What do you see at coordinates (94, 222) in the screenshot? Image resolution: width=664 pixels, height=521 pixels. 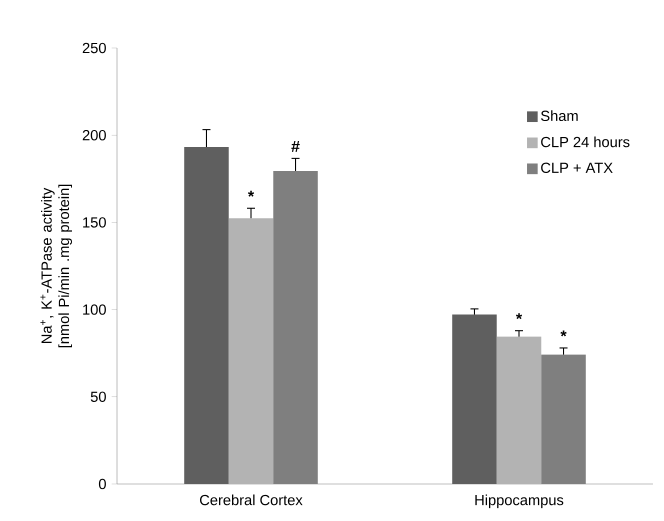 I see `y-tick-label: 150` at bounding box center [94, 222].